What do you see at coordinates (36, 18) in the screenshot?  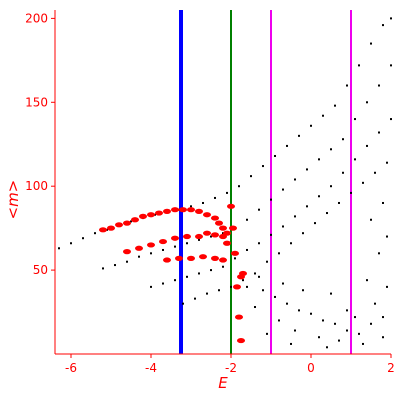 I see `y-tick-label: 200` at bounding box center [36, 18].